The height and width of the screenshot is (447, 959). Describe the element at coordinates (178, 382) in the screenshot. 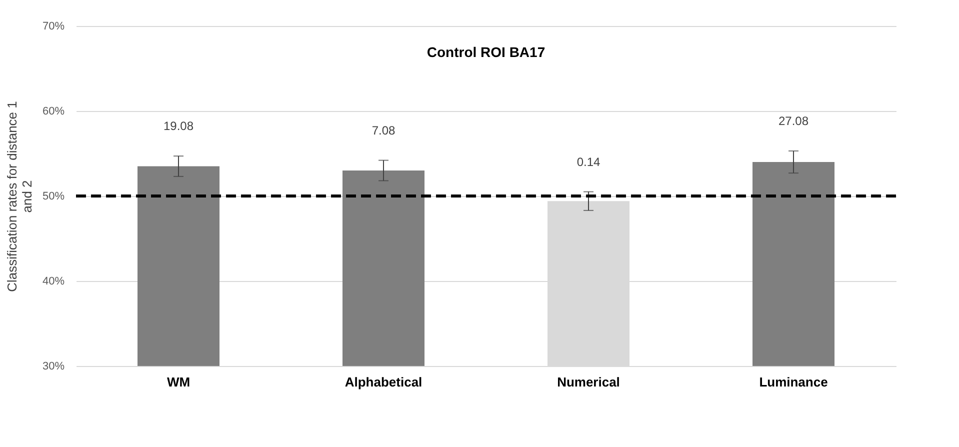

I see `x-tick-label: WM` at that location.